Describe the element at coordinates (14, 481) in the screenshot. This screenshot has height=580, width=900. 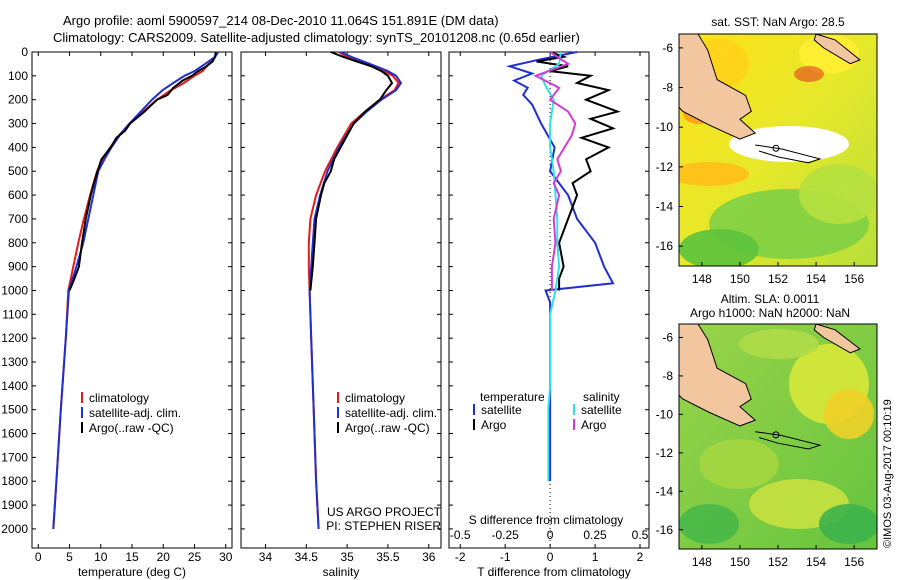
I see `depth-tick-label: 1800` at that location.